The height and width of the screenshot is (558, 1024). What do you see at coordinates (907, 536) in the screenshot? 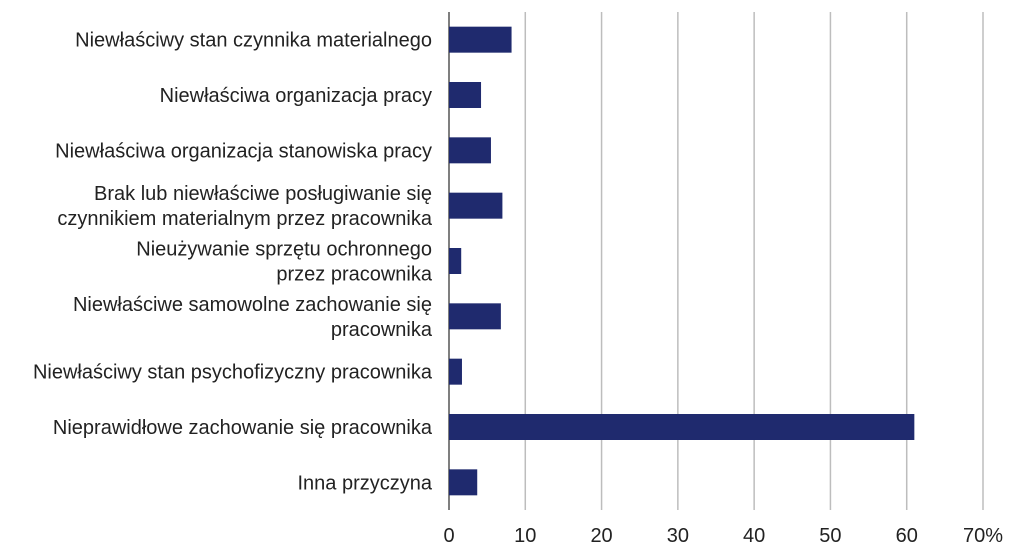
I see `x-tick-label: 60` at bounding box center [907, 536].